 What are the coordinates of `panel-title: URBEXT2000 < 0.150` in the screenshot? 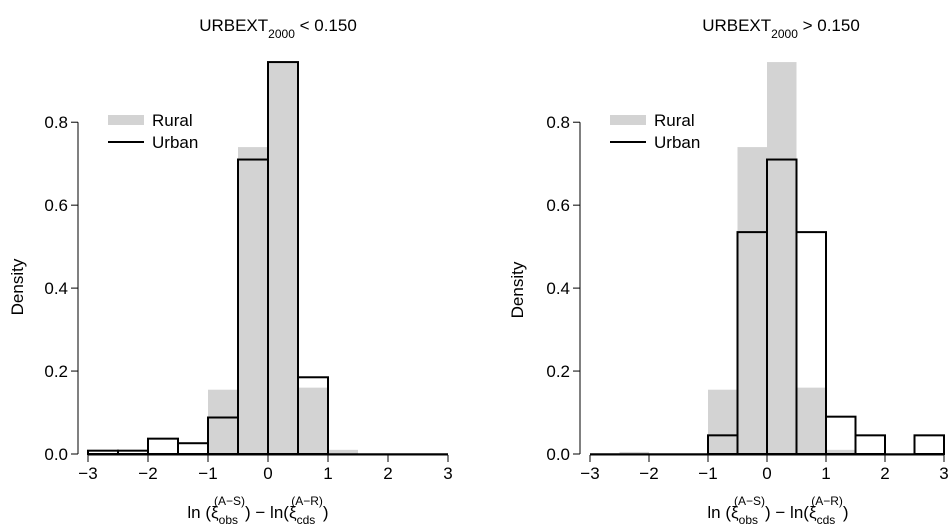 It's located at (278, 28).